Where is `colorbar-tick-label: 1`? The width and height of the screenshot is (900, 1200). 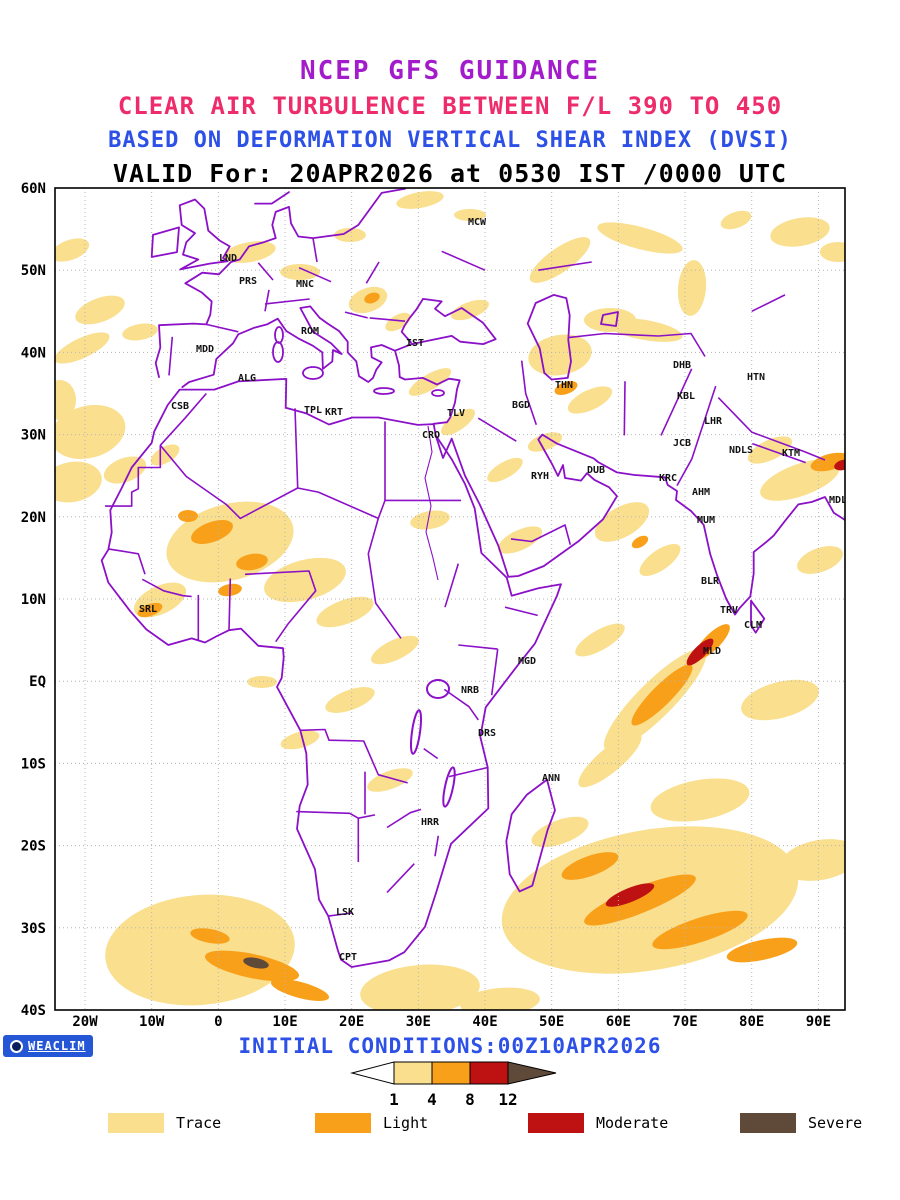 colorbar-tick-label: 1 is located at coordinates (394, 1099).